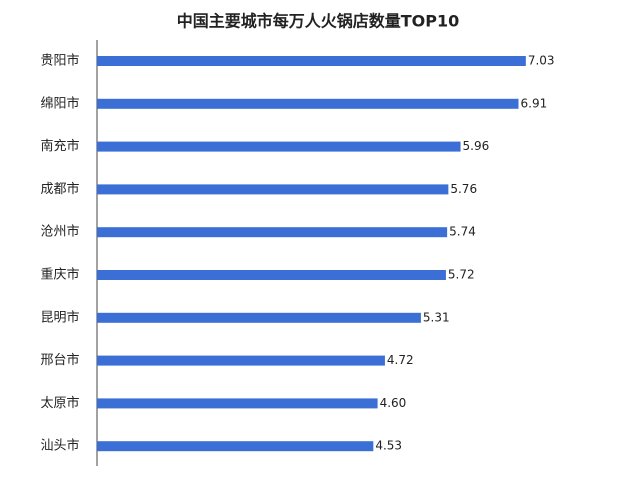 Image resolution: width=640 pixels, height=491 pixels. What do you see at coordinates (59, 146) in the screenshot?
I see `y-tick-label: 南充市` at bounding box center [59, 146].